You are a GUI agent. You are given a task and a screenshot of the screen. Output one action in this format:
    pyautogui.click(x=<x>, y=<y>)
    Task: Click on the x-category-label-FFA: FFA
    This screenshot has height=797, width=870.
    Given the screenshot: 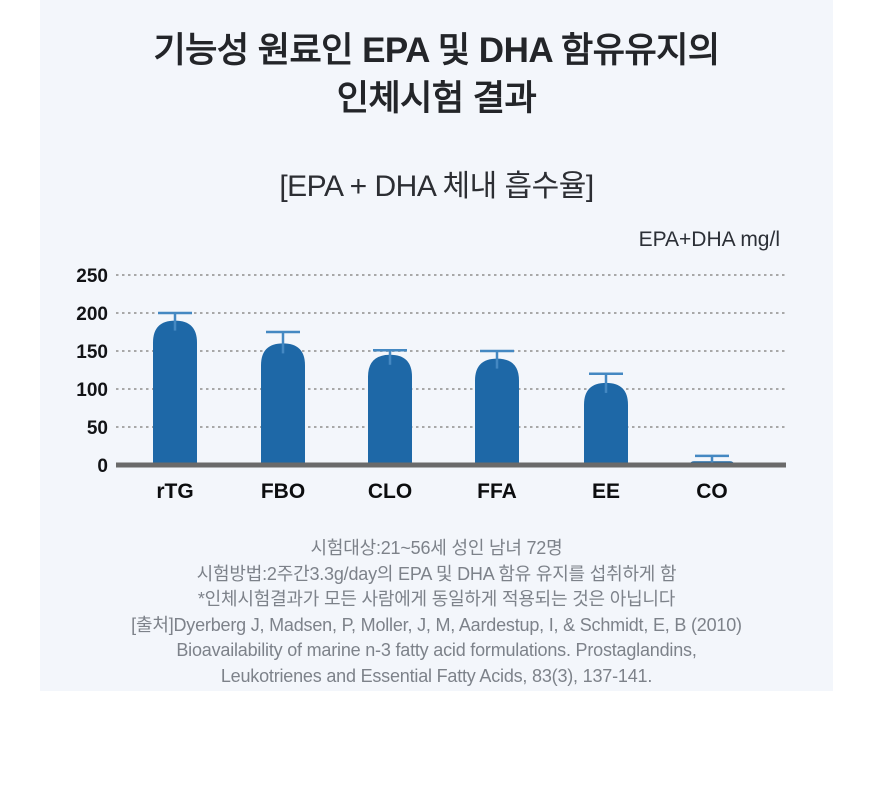 What is the action you would take?
    pyautogui.click(x=497, y=491)
    